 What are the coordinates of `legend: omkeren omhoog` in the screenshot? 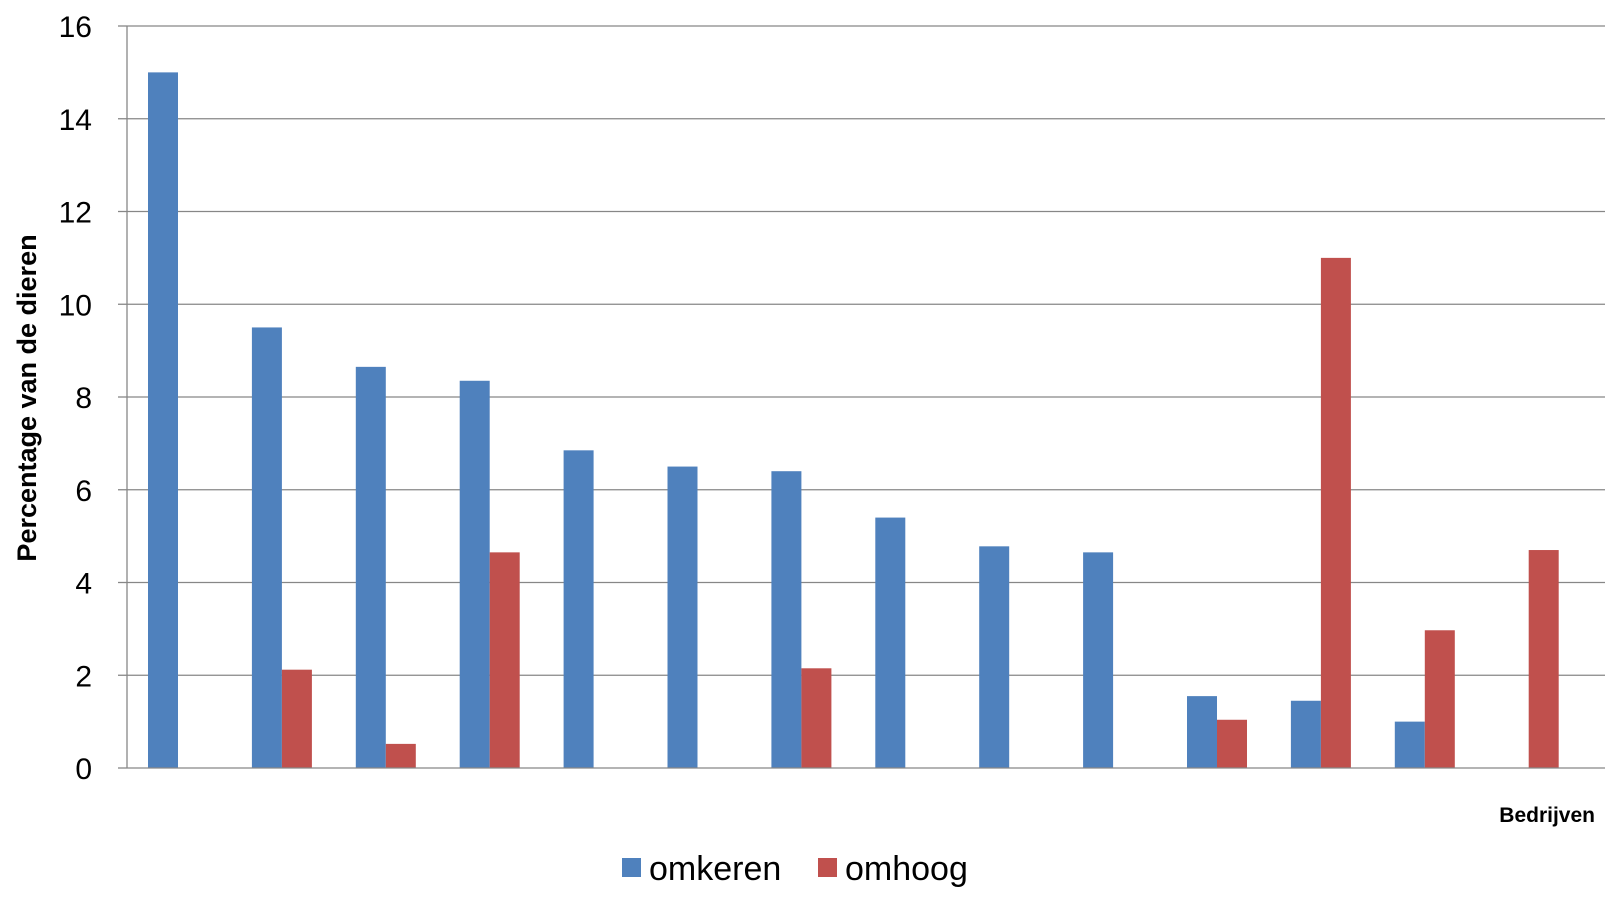 It's located at (795, 869).